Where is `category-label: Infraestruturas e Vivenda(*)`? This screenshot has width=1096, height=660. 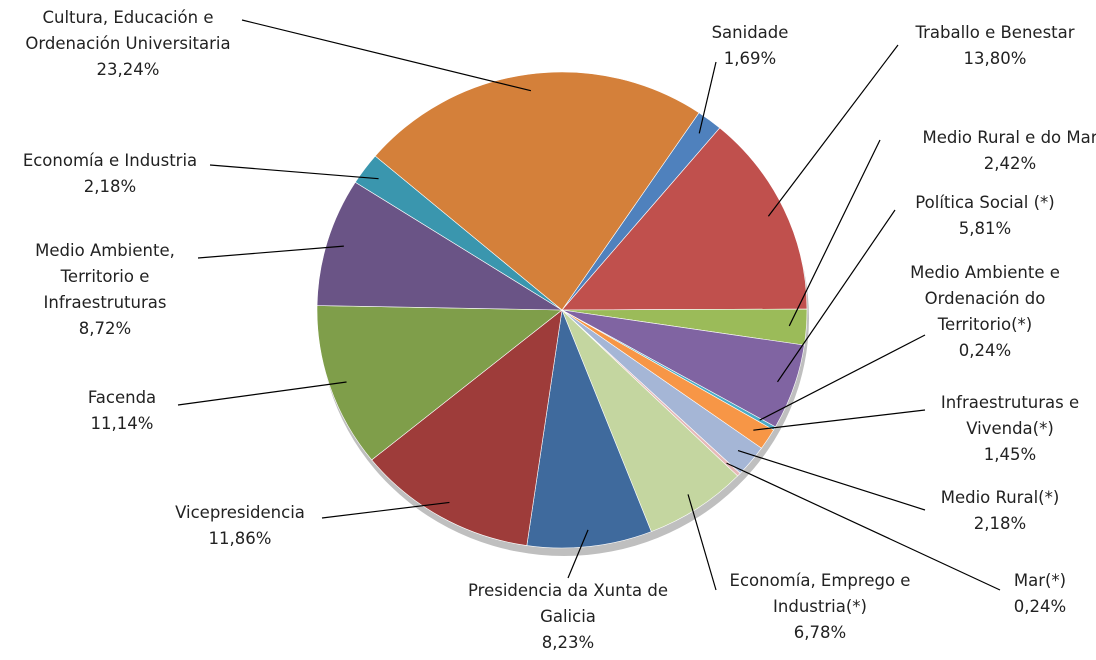 category-label: Infraestruturas e Vivenda(*) is located at coordinates (1010, 415).